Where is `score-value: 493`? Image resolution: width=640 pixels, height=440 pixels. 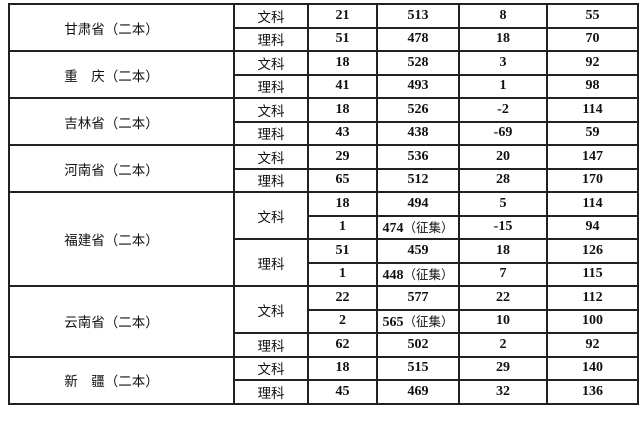
score-value: 493 is located at coordinates (418, 86).